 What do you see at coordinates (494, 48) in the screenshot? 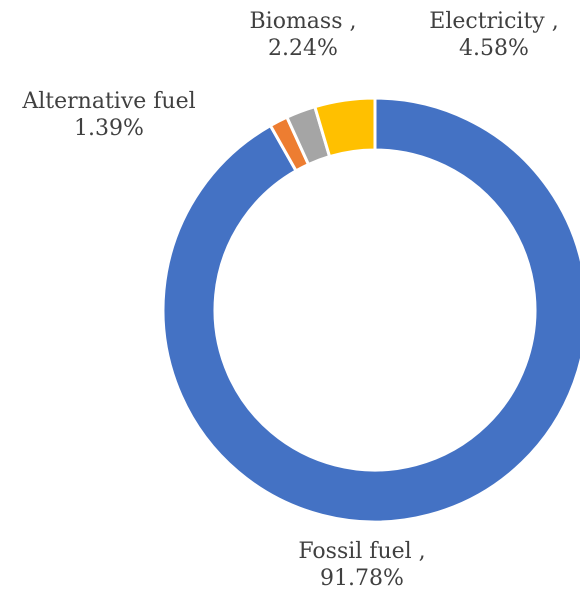
I see `electricity-value: 4.58%` at bounding box center [494, 48].